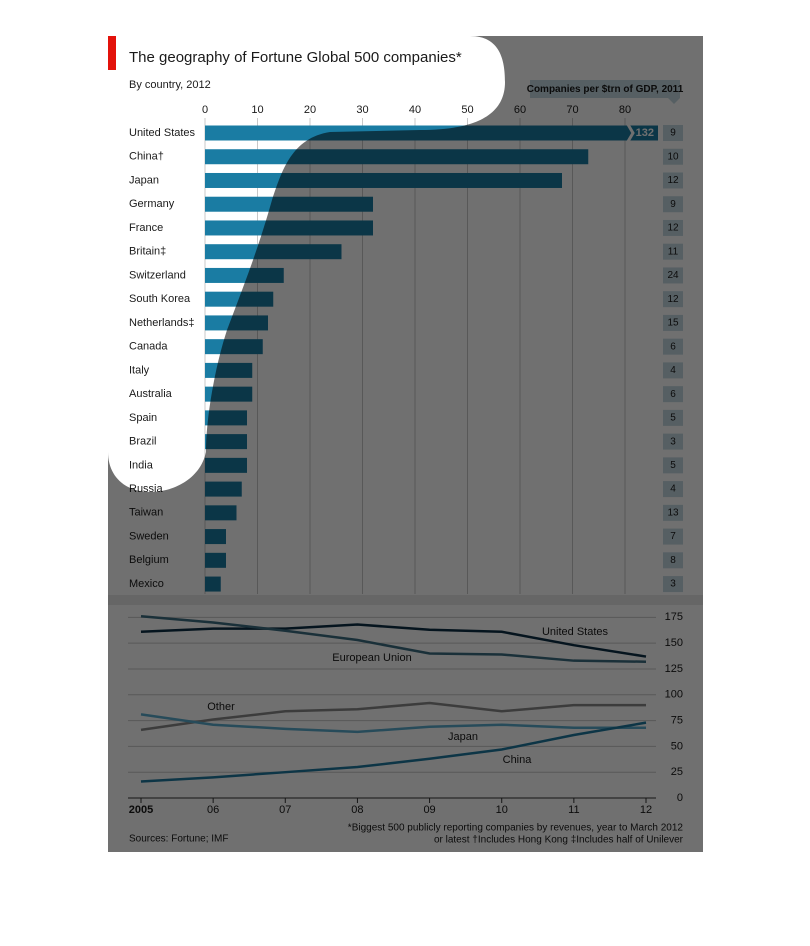 This screenshot has height=946, width=810. Describe the element at coordinates (415, 110) in the screenshot. I see `x-tick-label: 40` at that location.